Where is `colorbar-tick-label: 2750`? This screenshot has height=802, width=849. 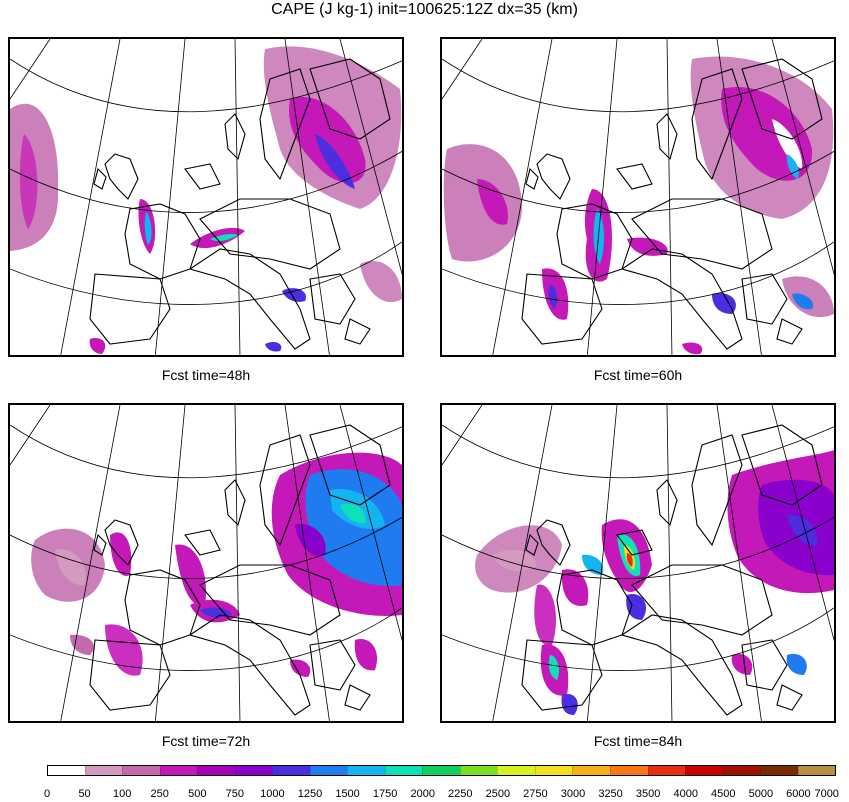
colorbar-tick-label: 2750 is located at coordinates (535, 794).